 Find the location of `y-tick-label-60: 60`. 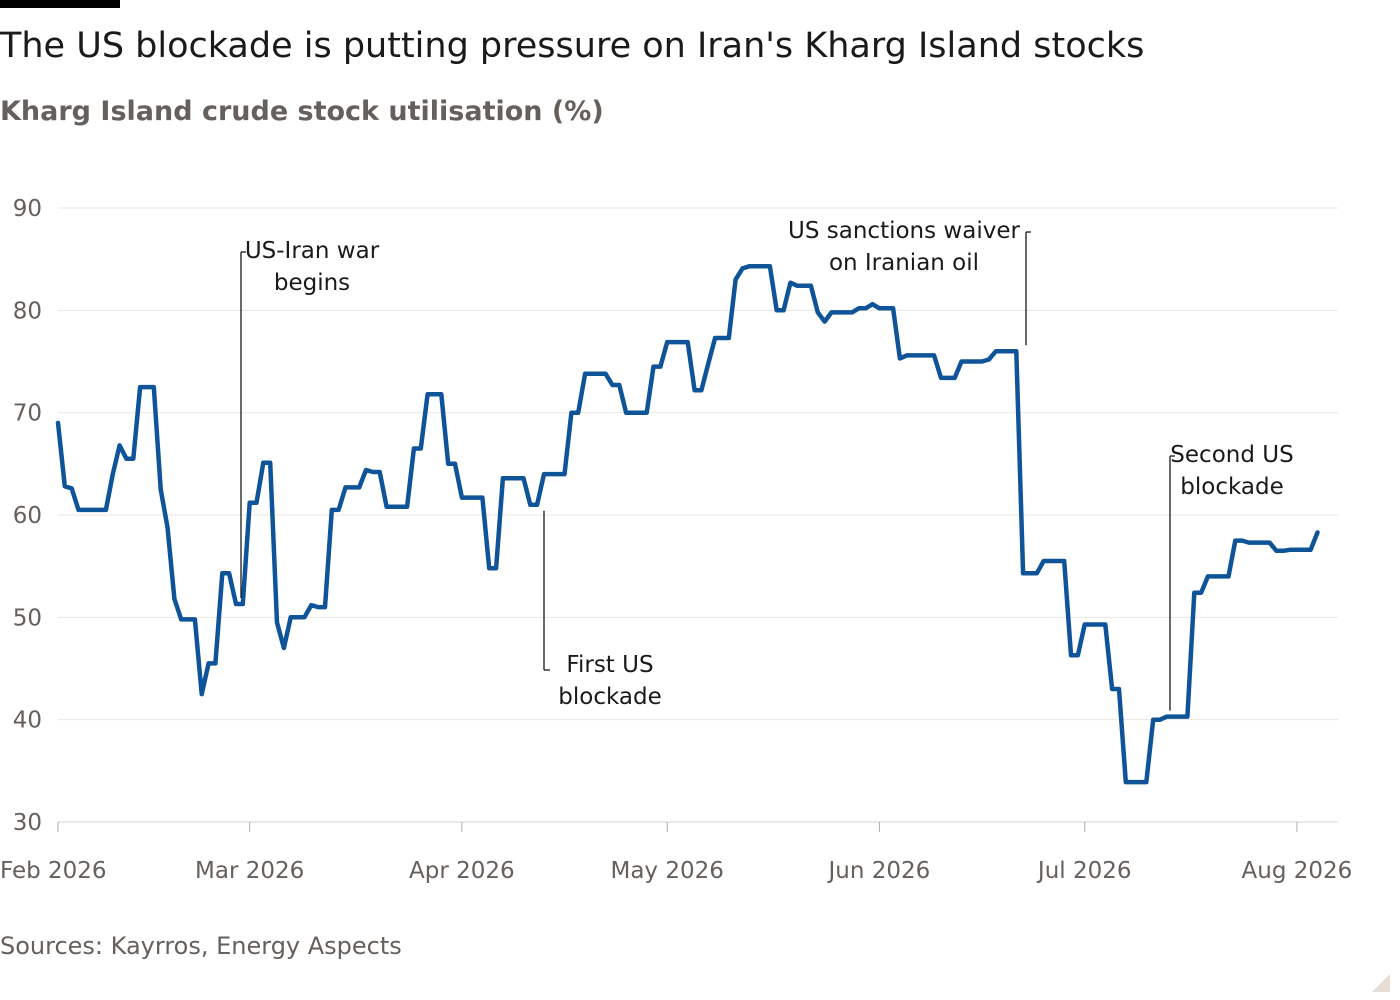

y-tick-label-60: 60 is located at coordinates (27, 516).